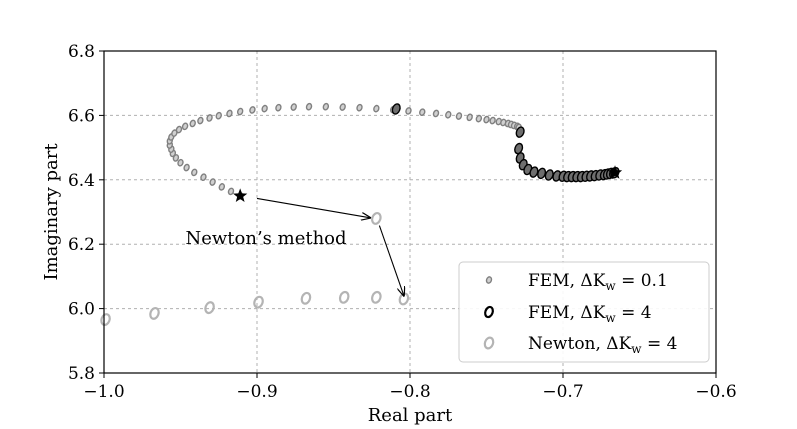  What do you see at coordinates (562, 392) in the screenshot?
I see `x-tick-label: −0.7` at bounding box center [562, 392].